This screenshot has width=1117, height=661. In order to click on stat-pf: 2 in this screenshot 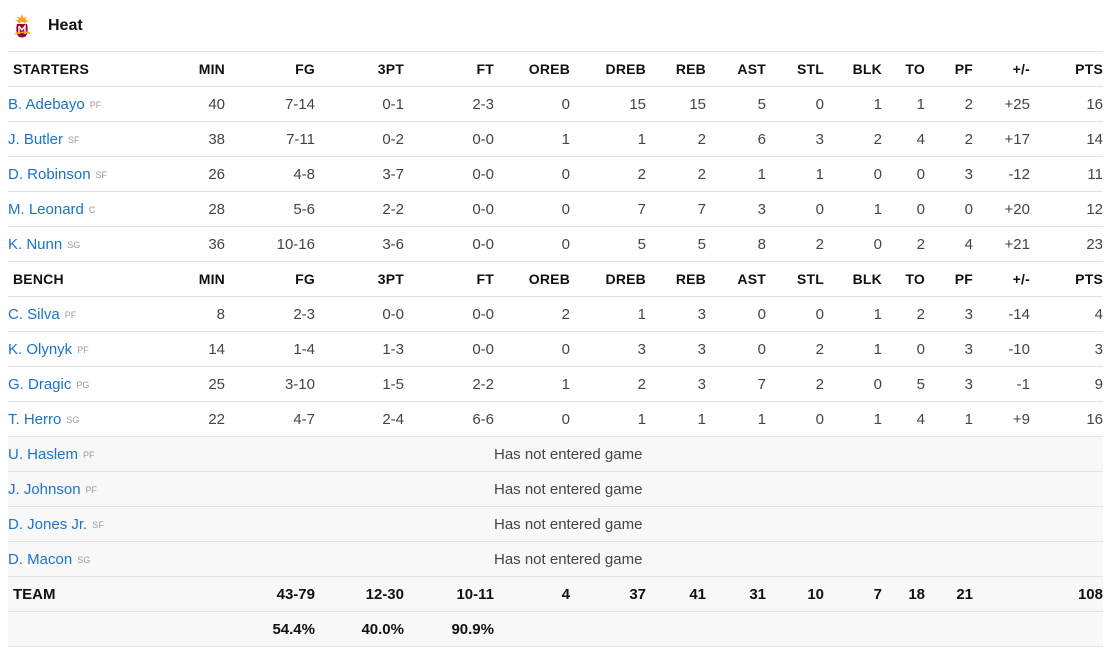, I will do `click(949, 104)`.